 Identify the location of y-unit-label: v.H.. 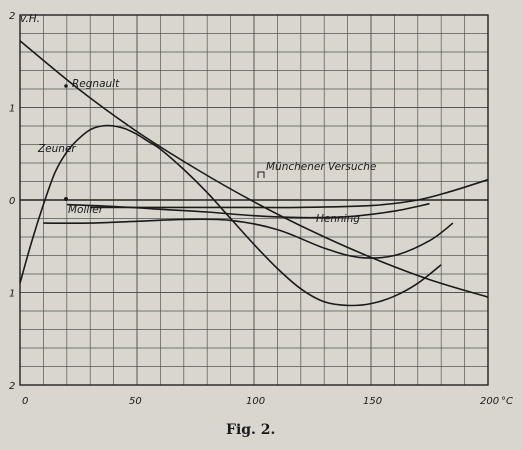
(30, 19).